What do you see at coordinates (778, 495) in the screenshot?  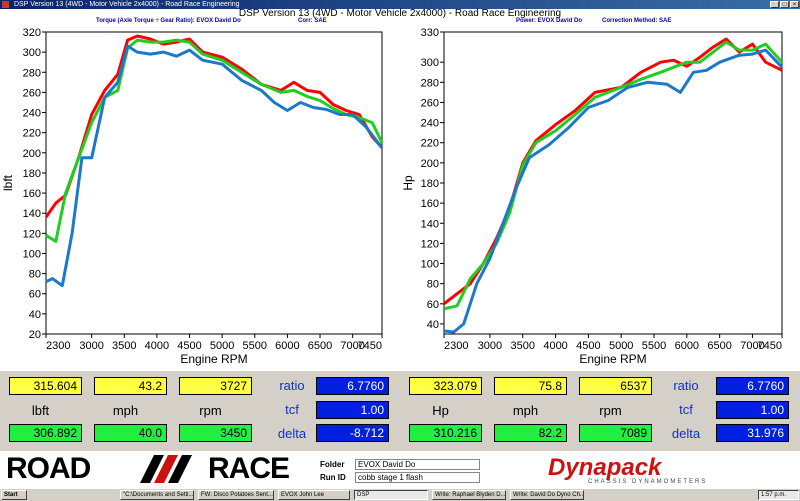 I see `taskbar-clock: 1:57 p.m.` at bounding box center [778, 495].